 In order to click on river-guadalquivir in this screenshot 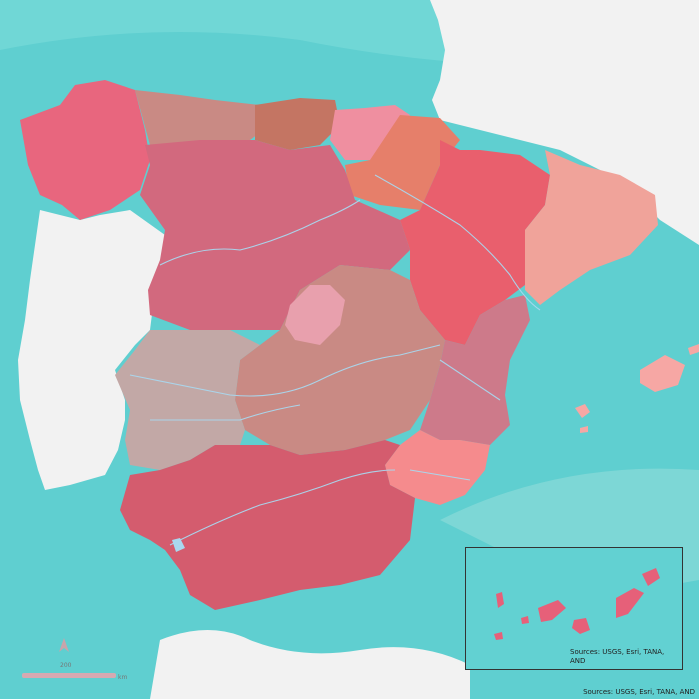, I will do `click(282, 507)`.